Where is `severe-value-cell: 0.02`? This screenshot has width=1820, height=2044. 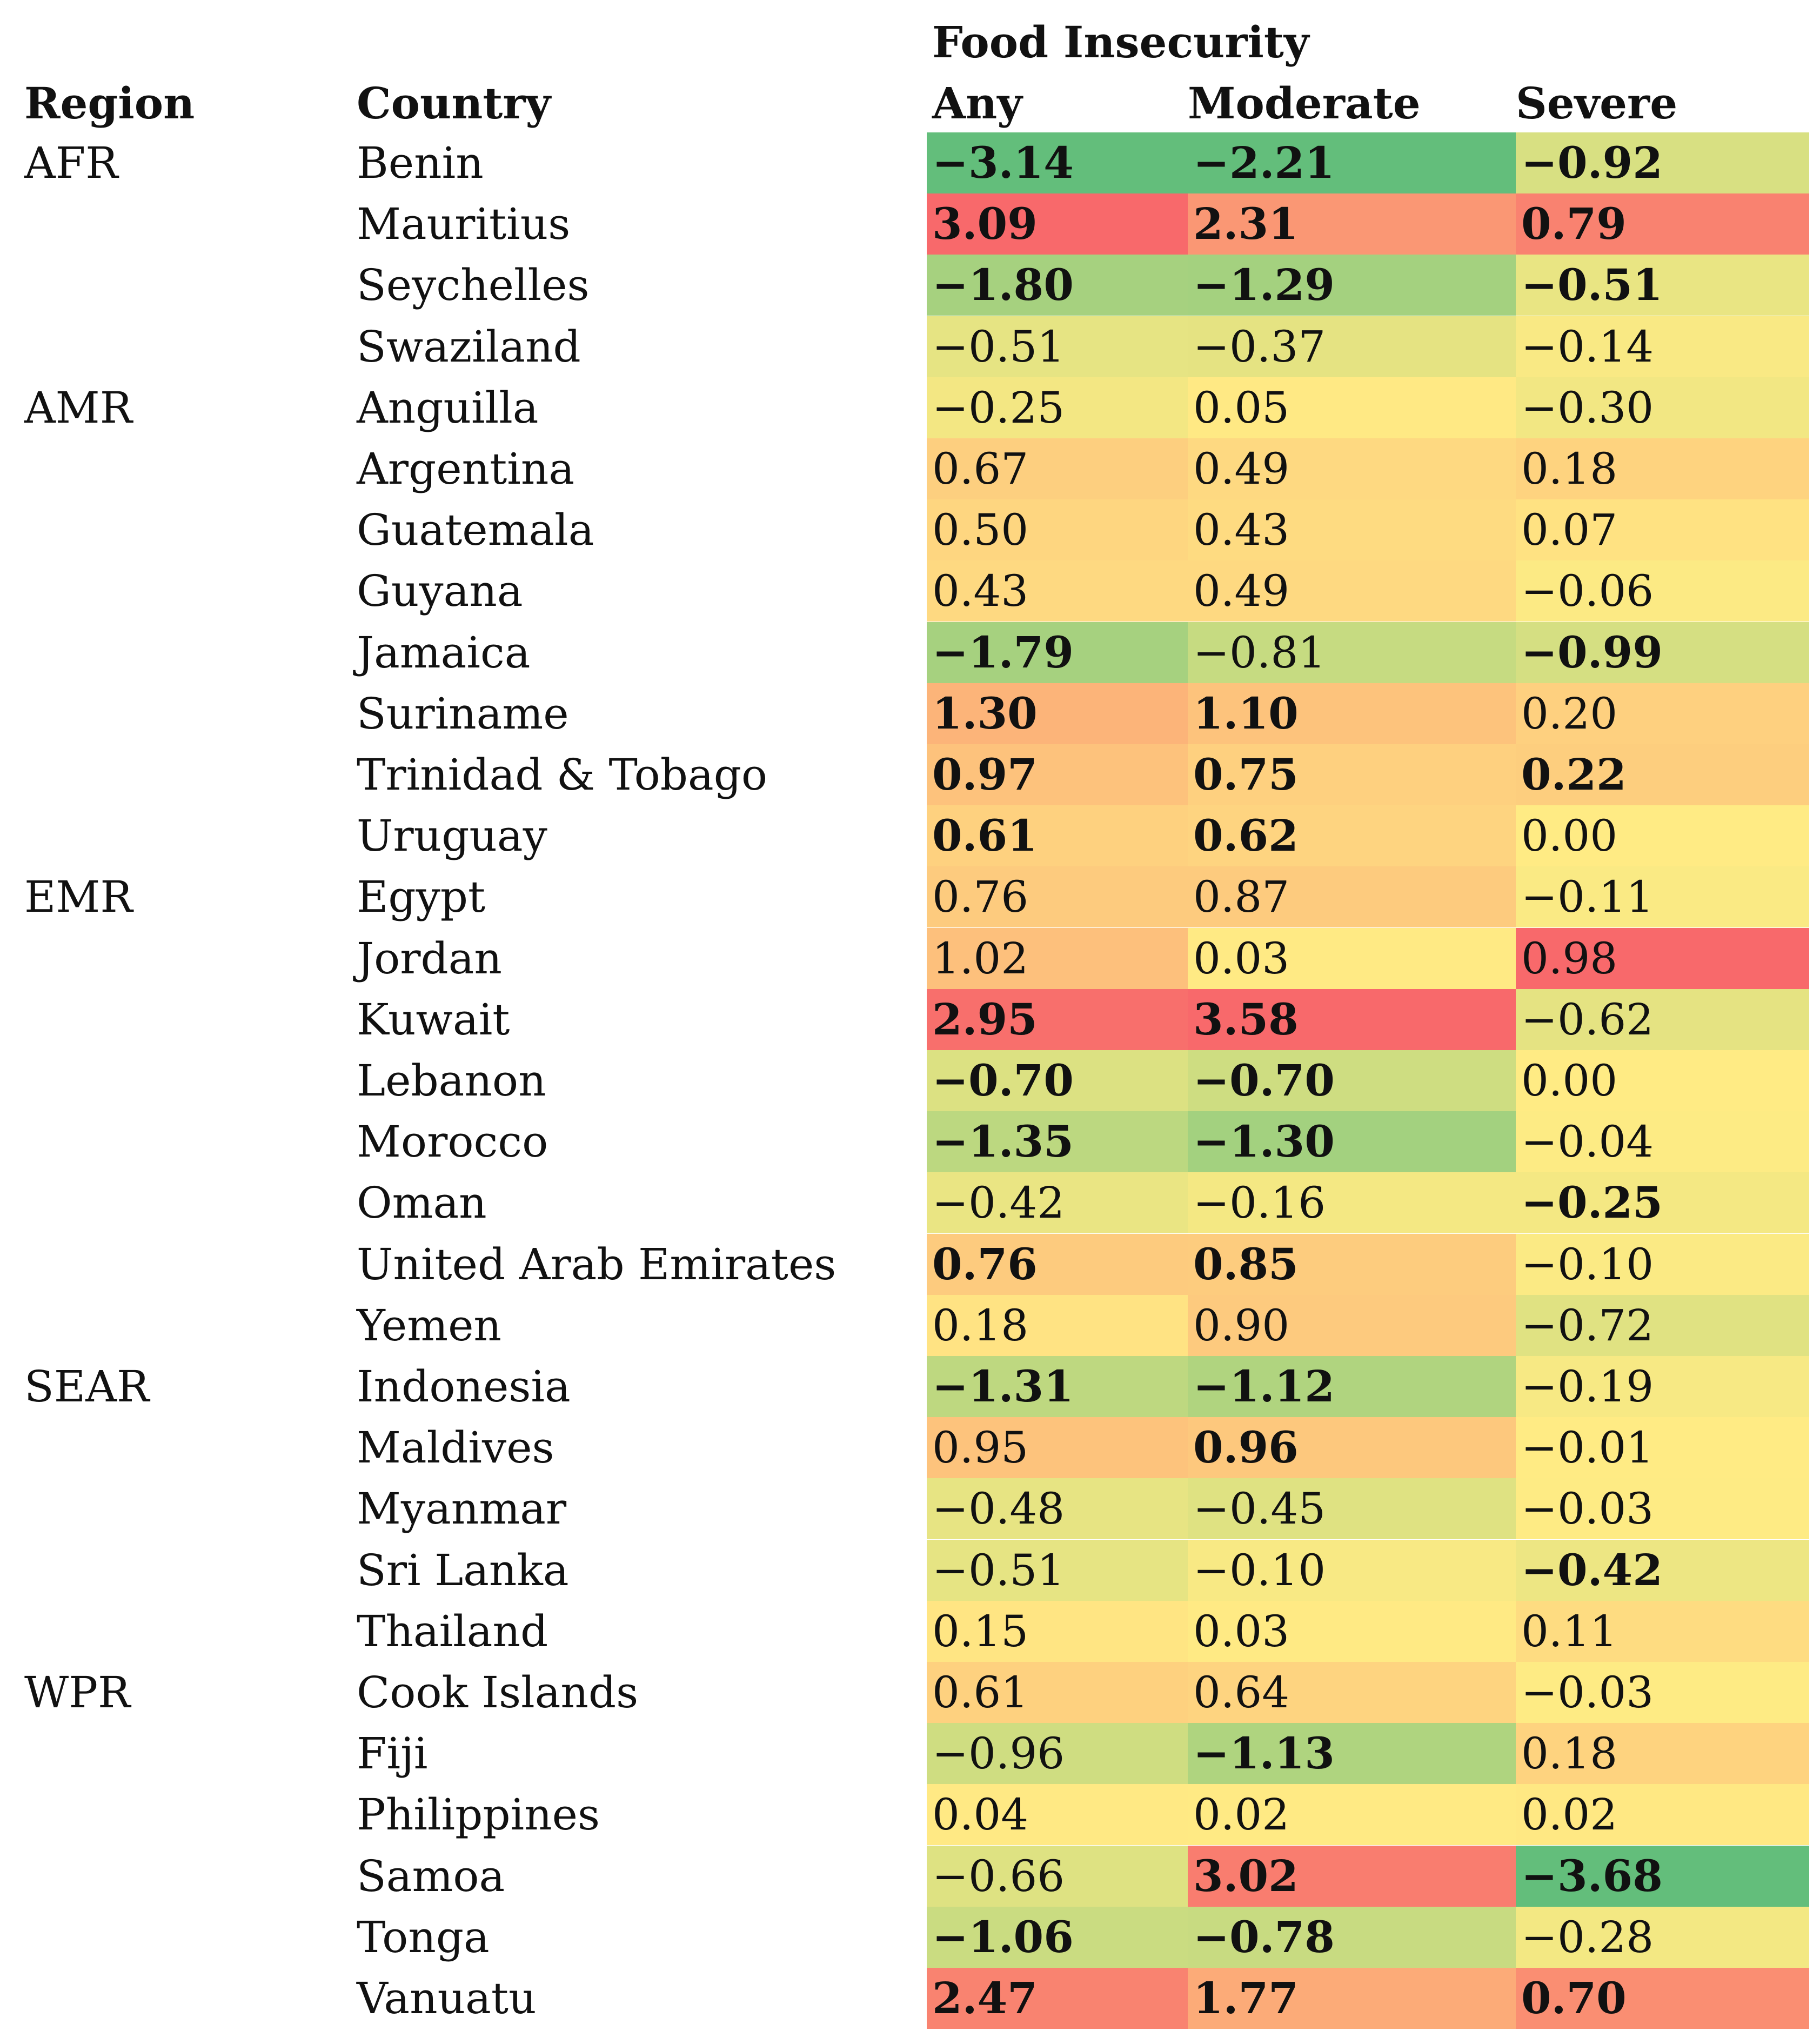
severe-value-cell: 0.02 is located at coordinates (1663, 1815).